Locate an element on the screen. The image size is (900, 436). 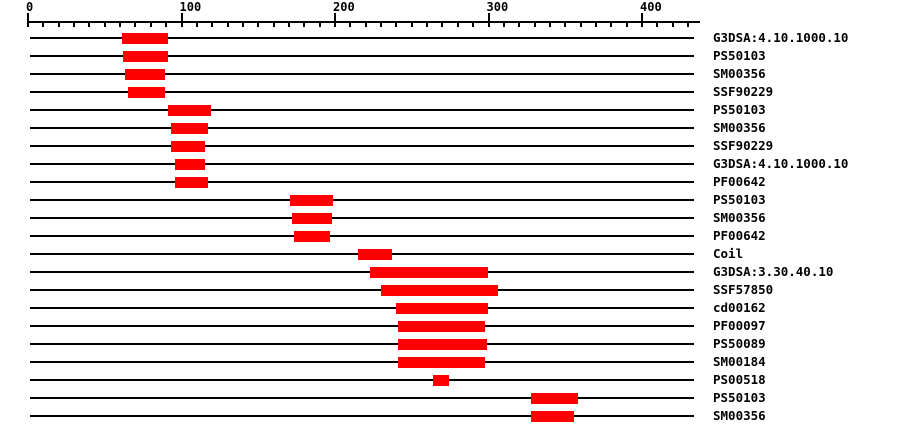
ruler-tick-label: 400 is located at coordinates (651, 7).